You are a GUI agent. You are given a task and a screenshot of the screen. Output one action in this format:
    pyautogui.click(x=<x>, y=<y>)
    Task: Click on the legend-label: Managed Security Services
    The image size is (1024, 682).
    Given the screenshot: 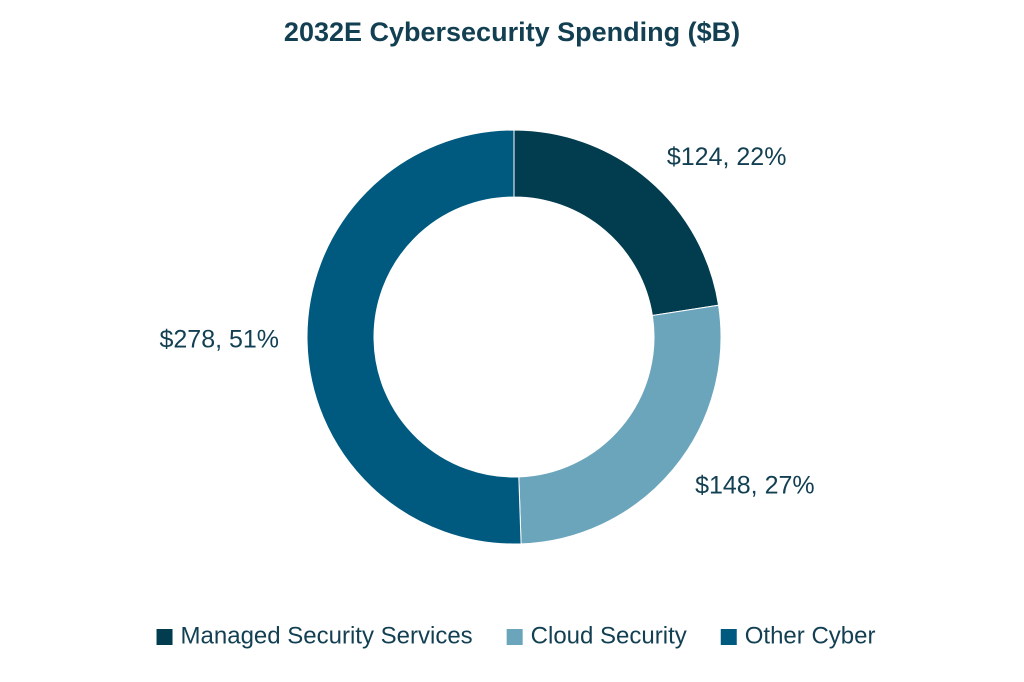 What is the action you would take?
    pyautogui.click(x=327, y=635)
    